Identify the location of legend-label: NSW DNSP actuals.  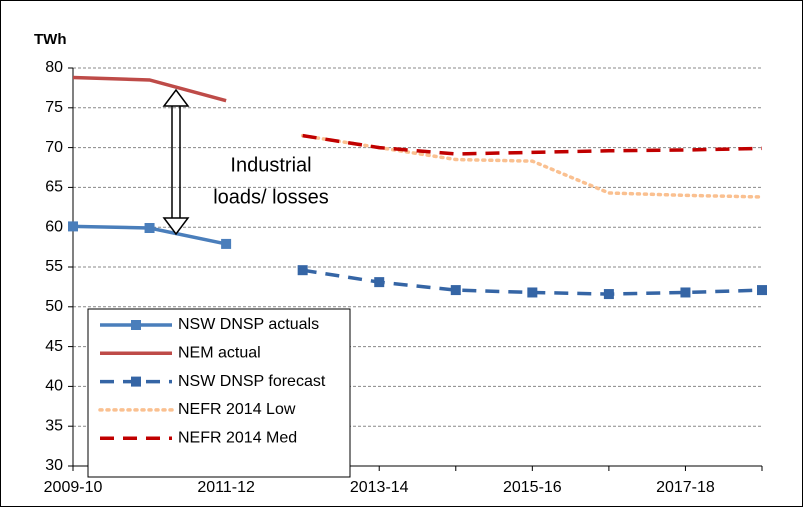
(248, 324).